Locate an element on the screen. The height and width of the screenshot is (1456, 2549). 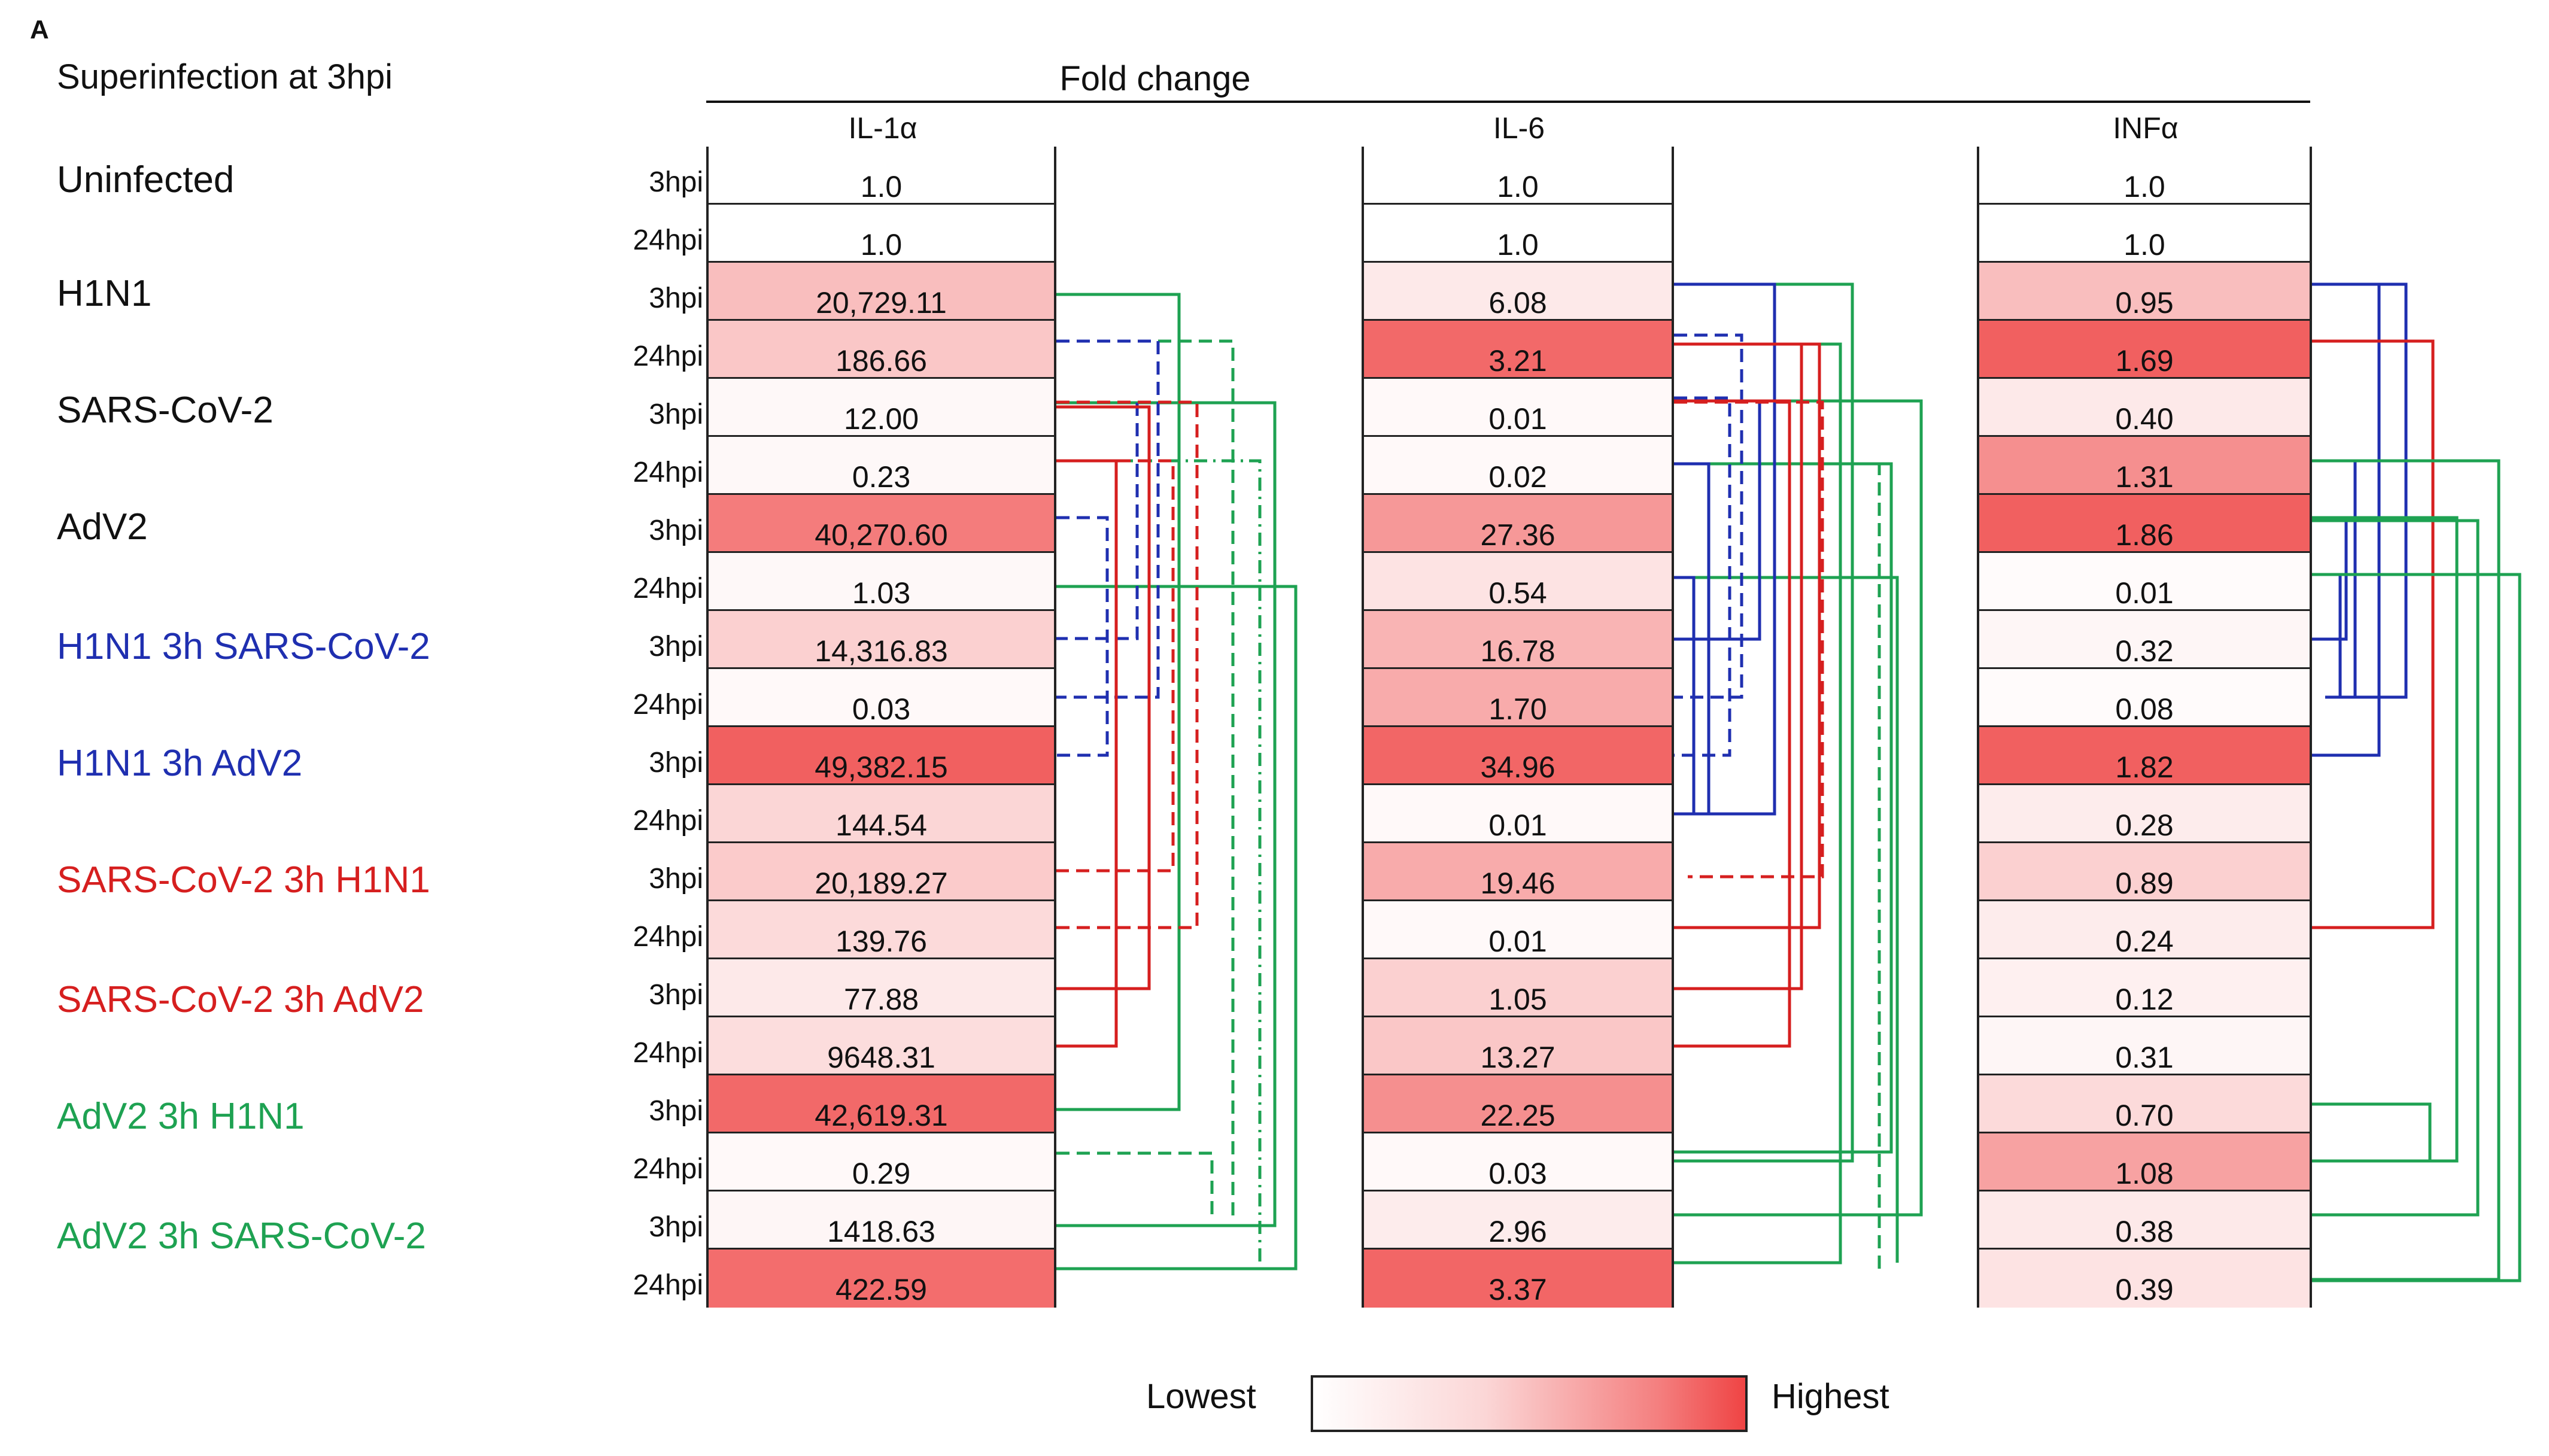
cell-value: 0.03 is located at coordinates (881, 709).